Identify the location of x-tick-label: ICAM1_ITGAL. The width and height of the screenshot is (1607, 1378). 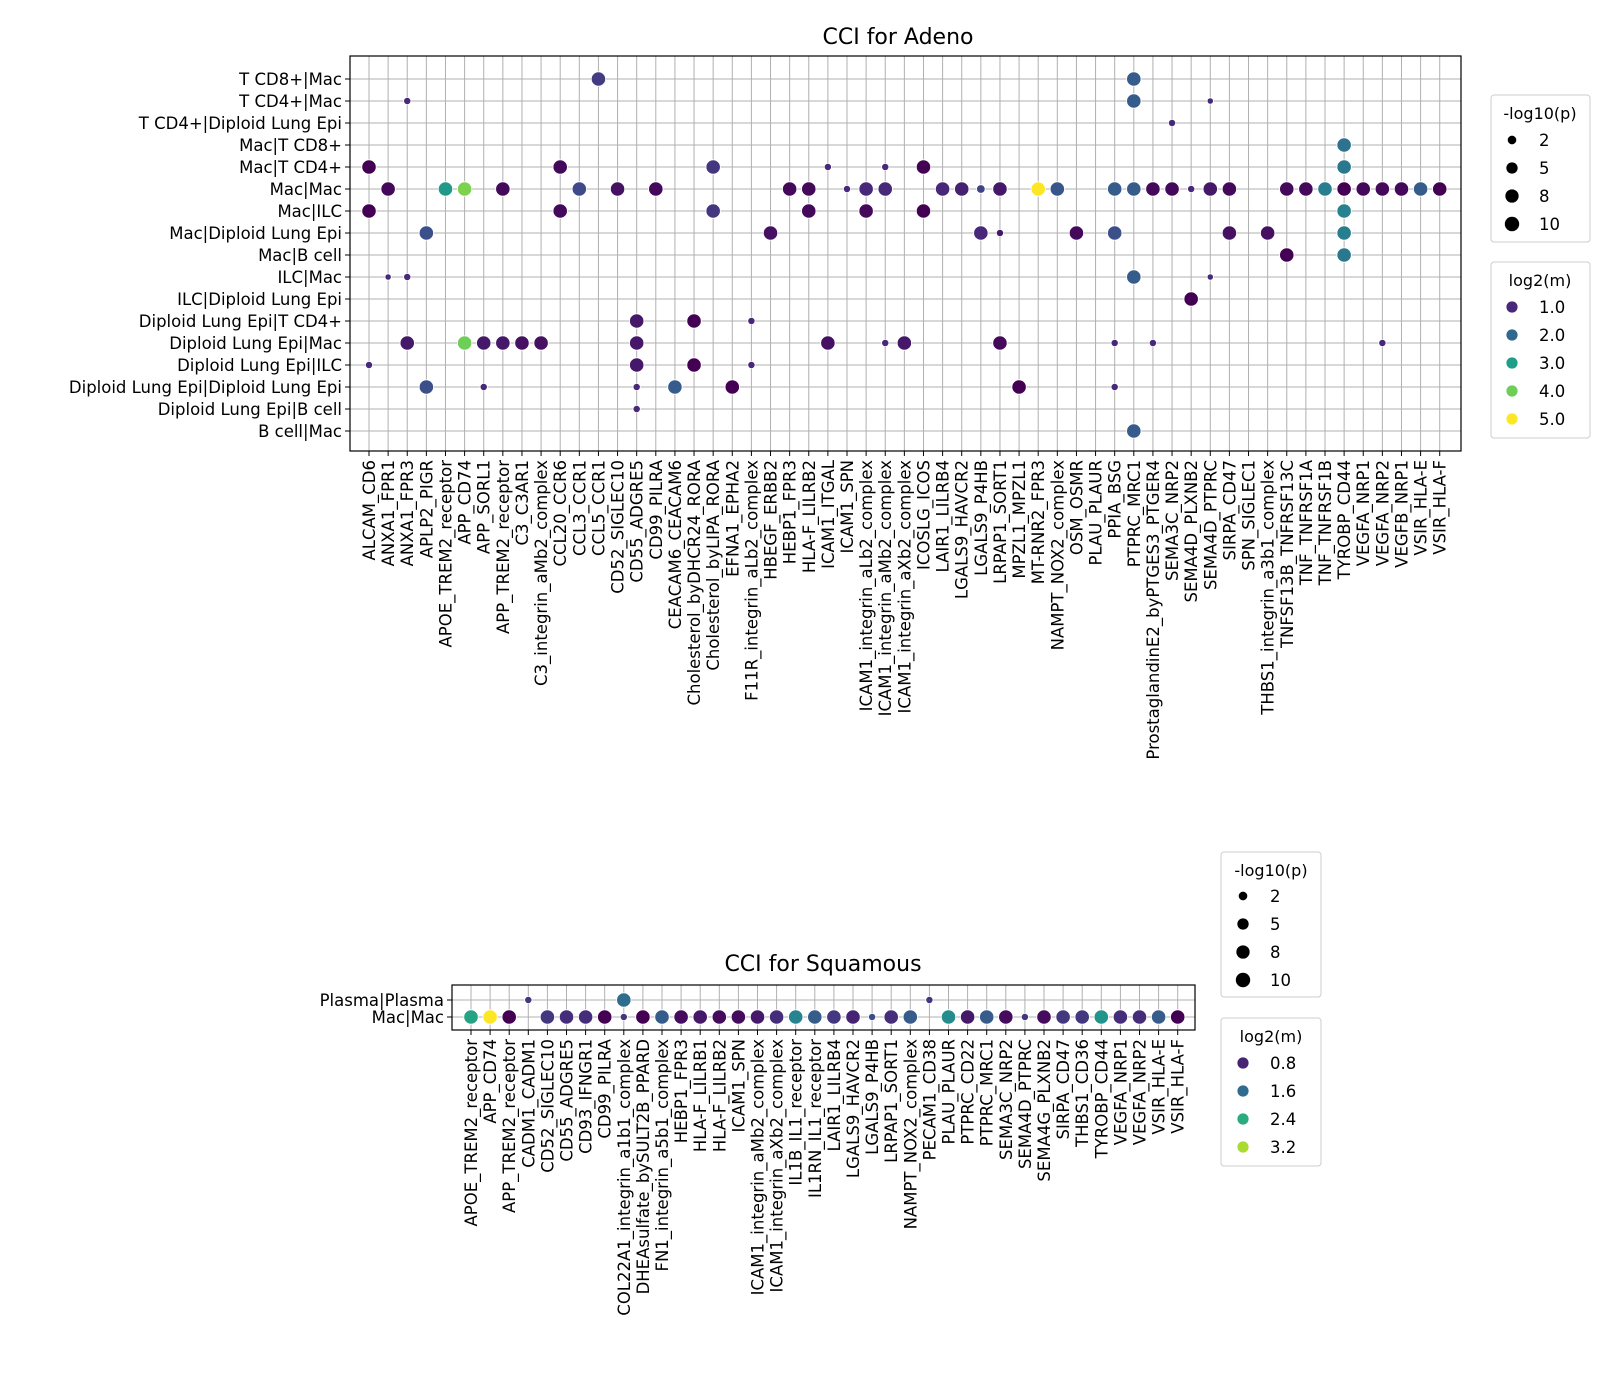
(829, 514).